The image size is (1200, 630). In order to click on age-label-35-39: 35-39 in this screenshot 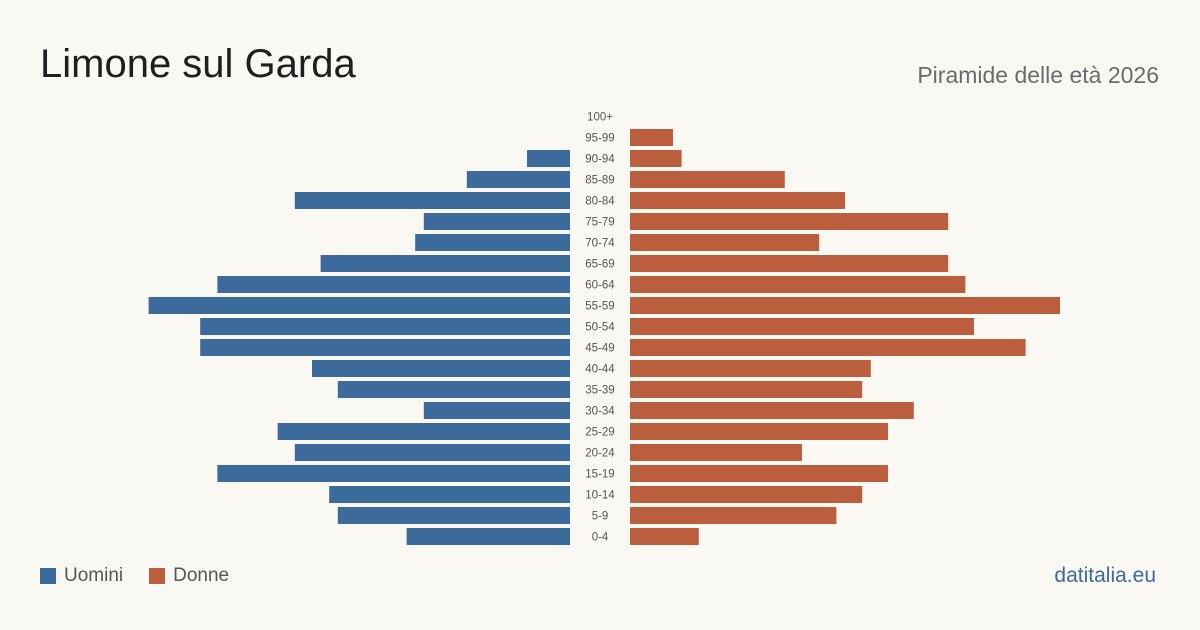, I will do `click(599, 391)`.